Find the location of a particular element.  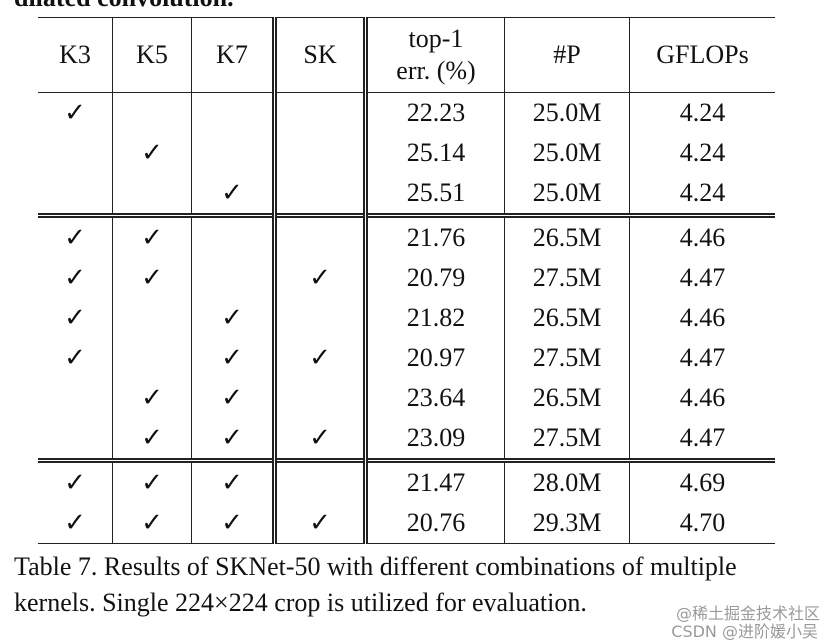

table-cell: 4.70 is located at coordinates (702, 522).